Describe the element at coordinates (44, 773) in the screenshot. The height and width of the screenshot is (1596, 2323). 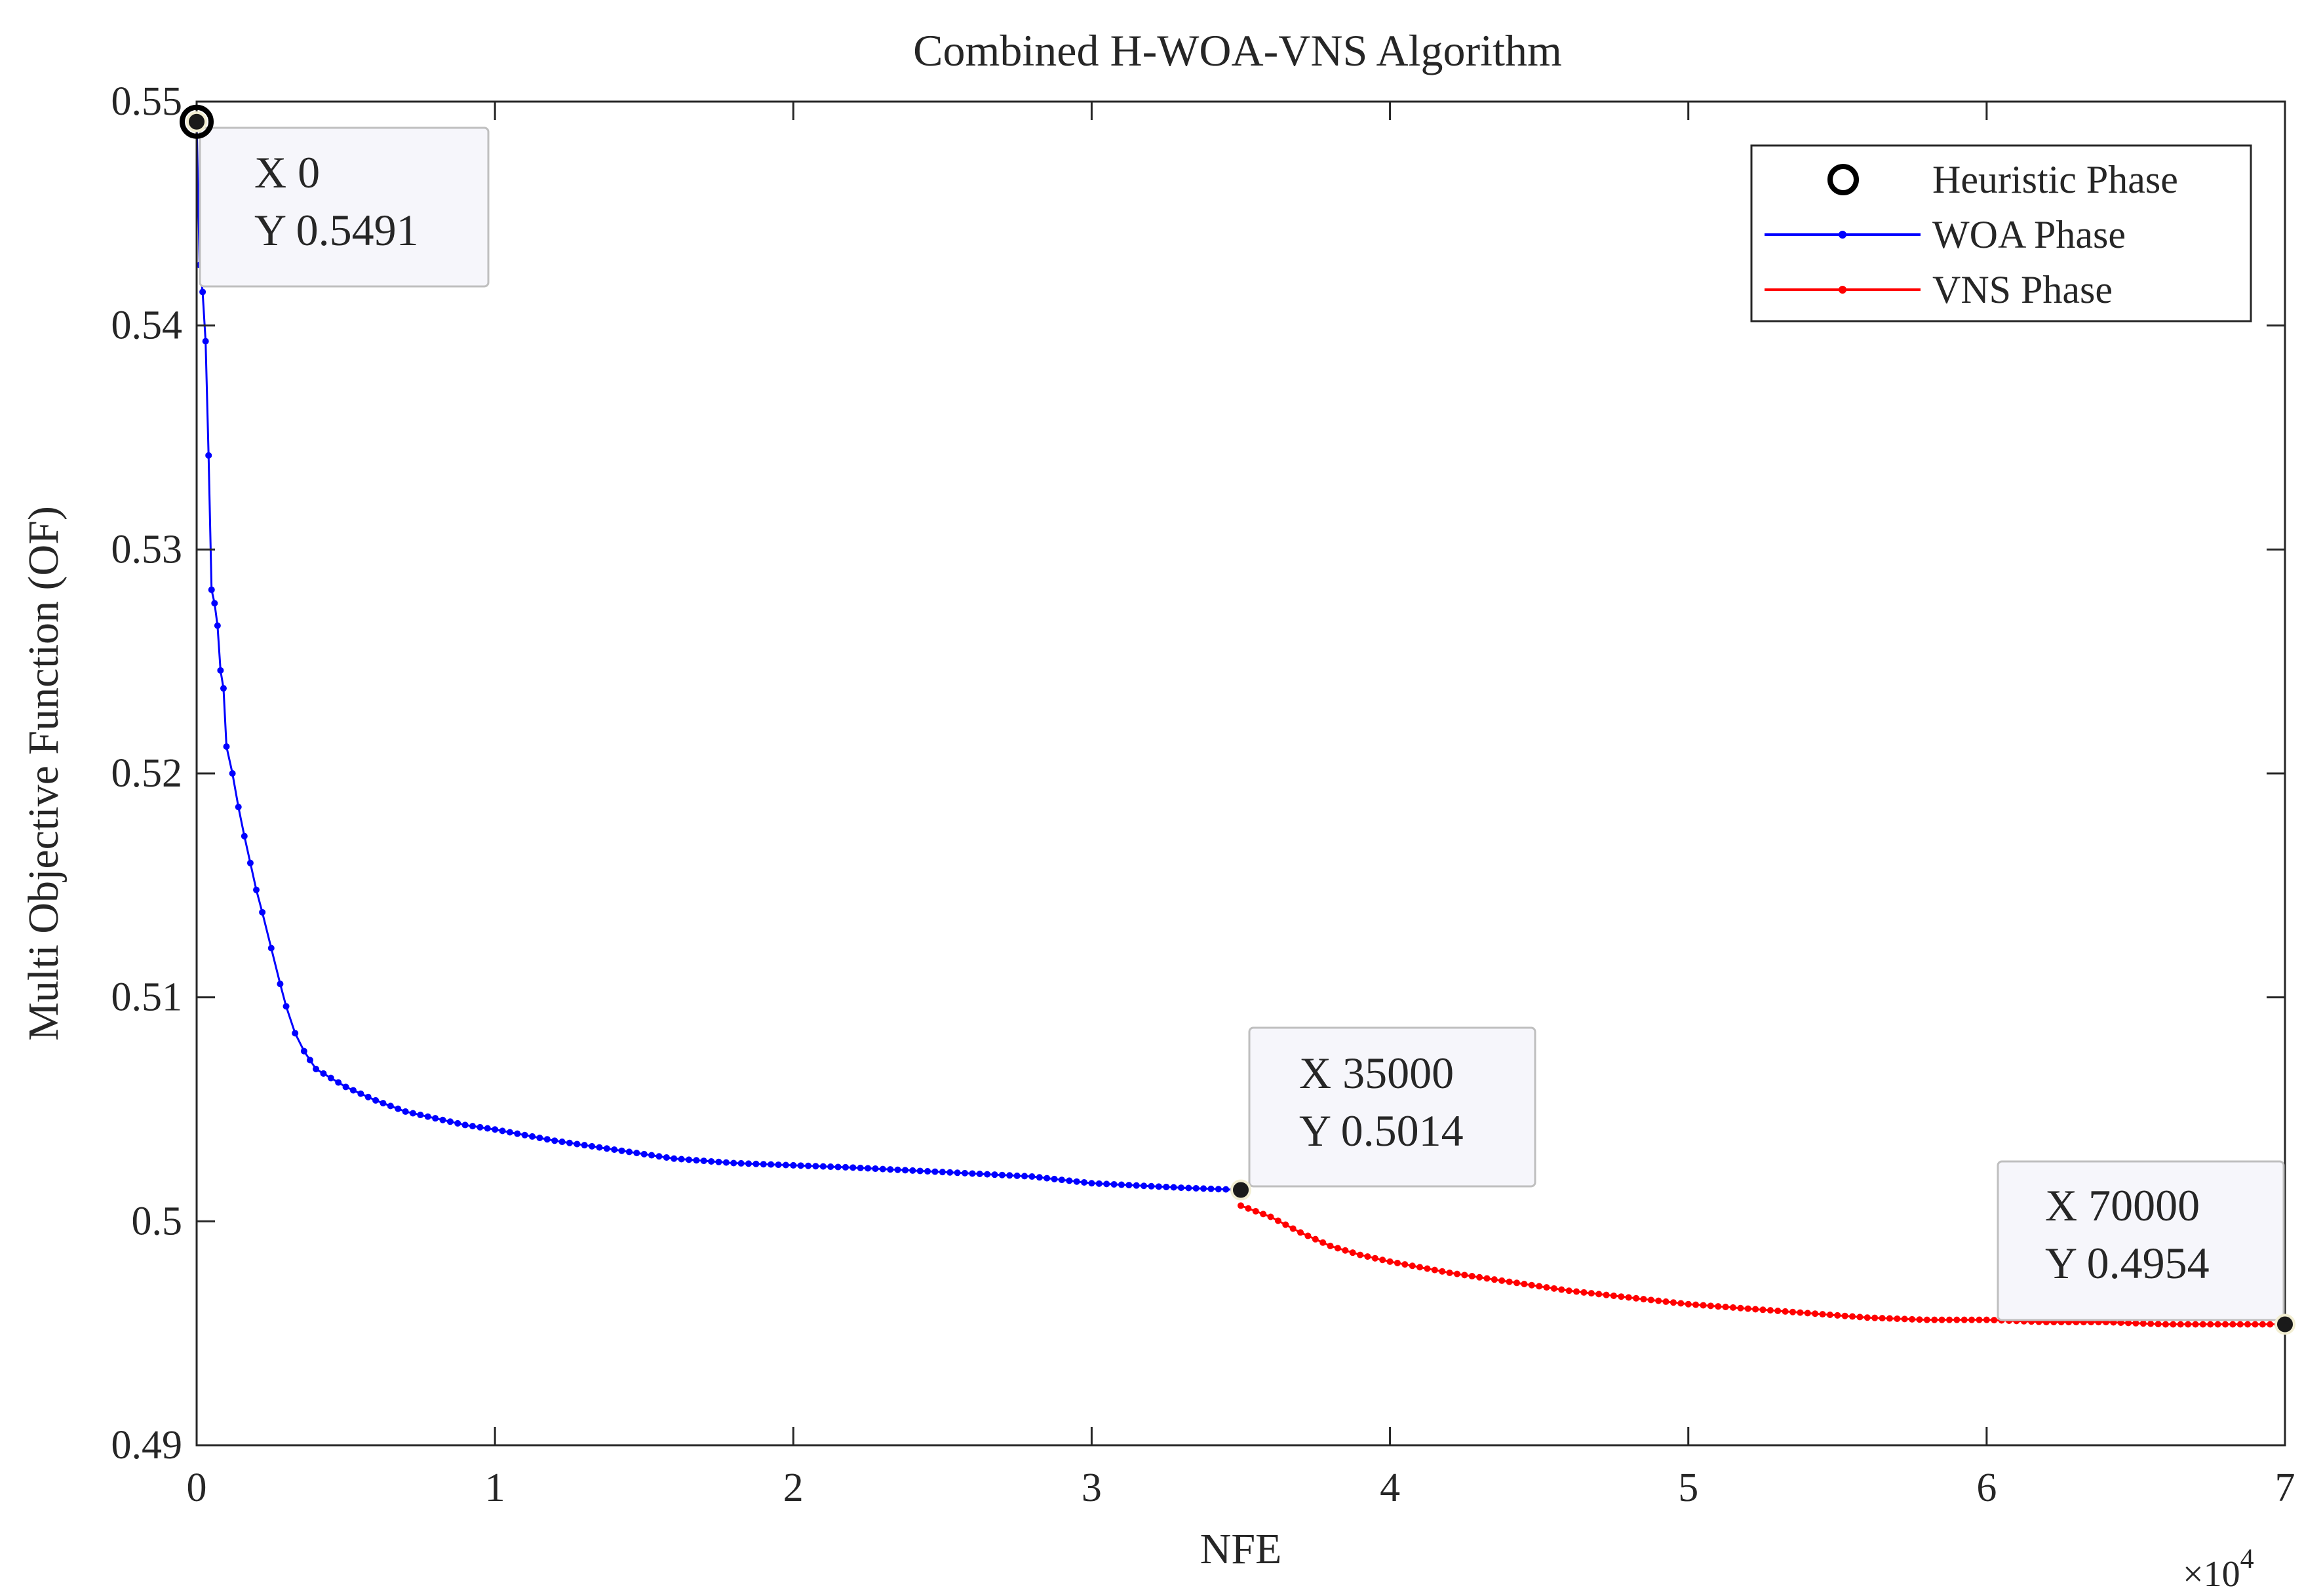
I see `y-axis-label: Multi Objective Function (OF)` at that location.